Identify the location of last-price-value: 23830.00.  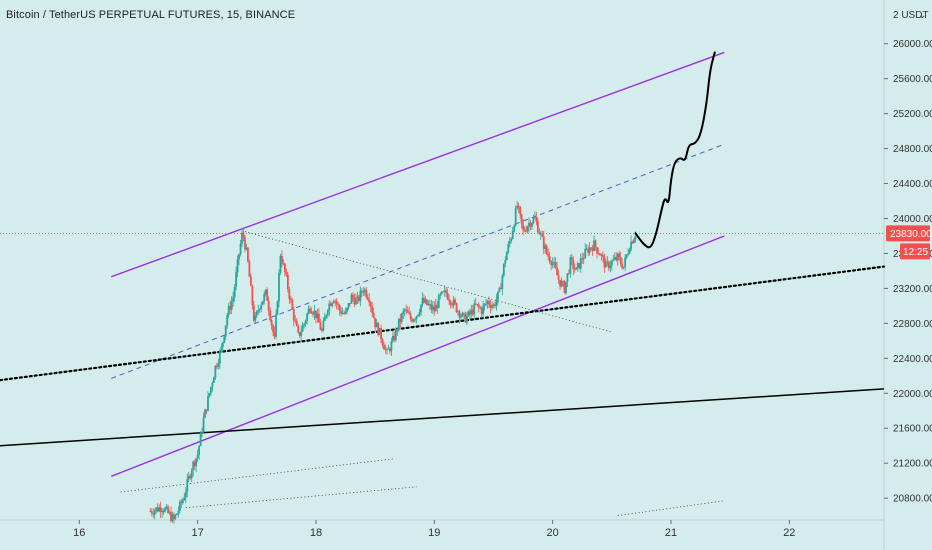
(911, 234).